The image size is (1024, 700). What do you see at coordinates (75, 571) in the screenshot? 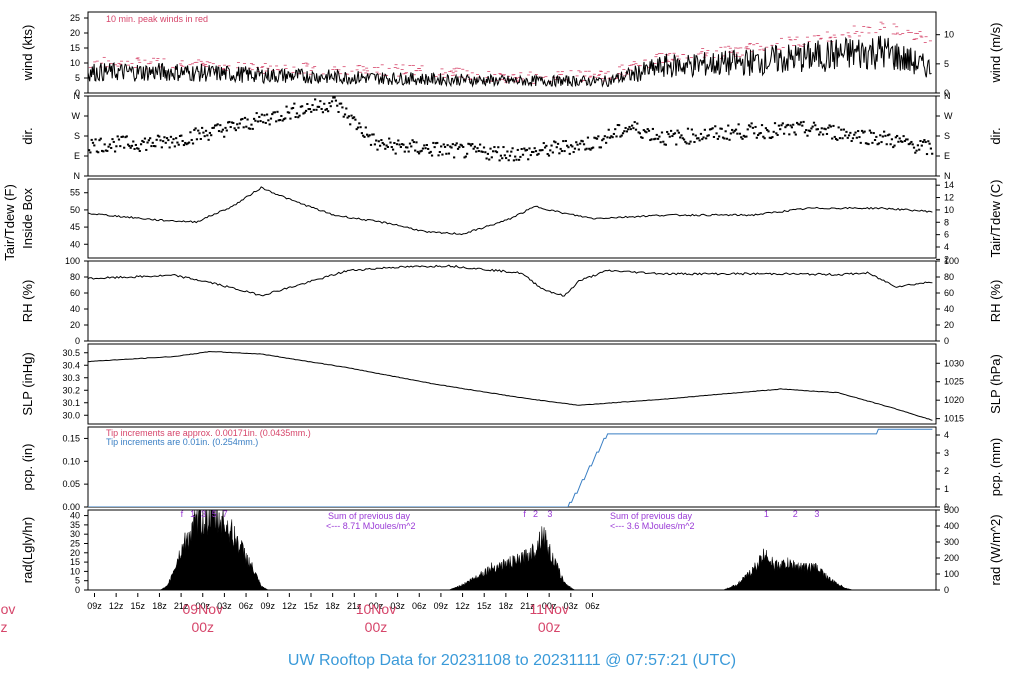
I see `y-tick-label-left: 10` at bounding box center [75, 571].